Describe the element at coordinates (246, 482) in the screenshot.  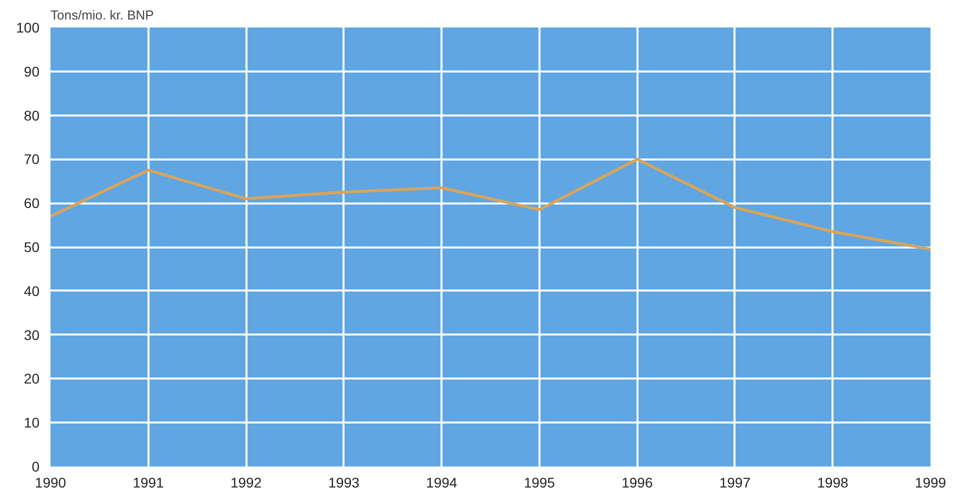
I see `x-tick-label: 1992` at that location.